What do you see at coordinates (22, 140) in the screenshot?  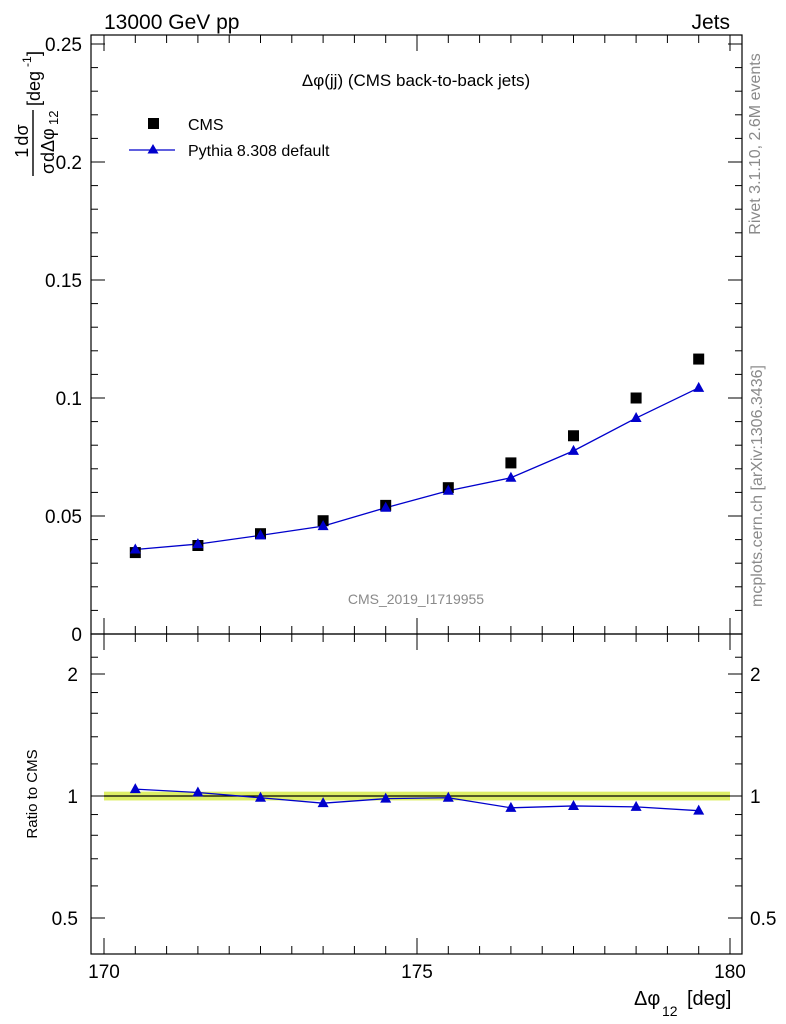 I see `svg-text: 1 dσ` at bounding box center [22, 140].